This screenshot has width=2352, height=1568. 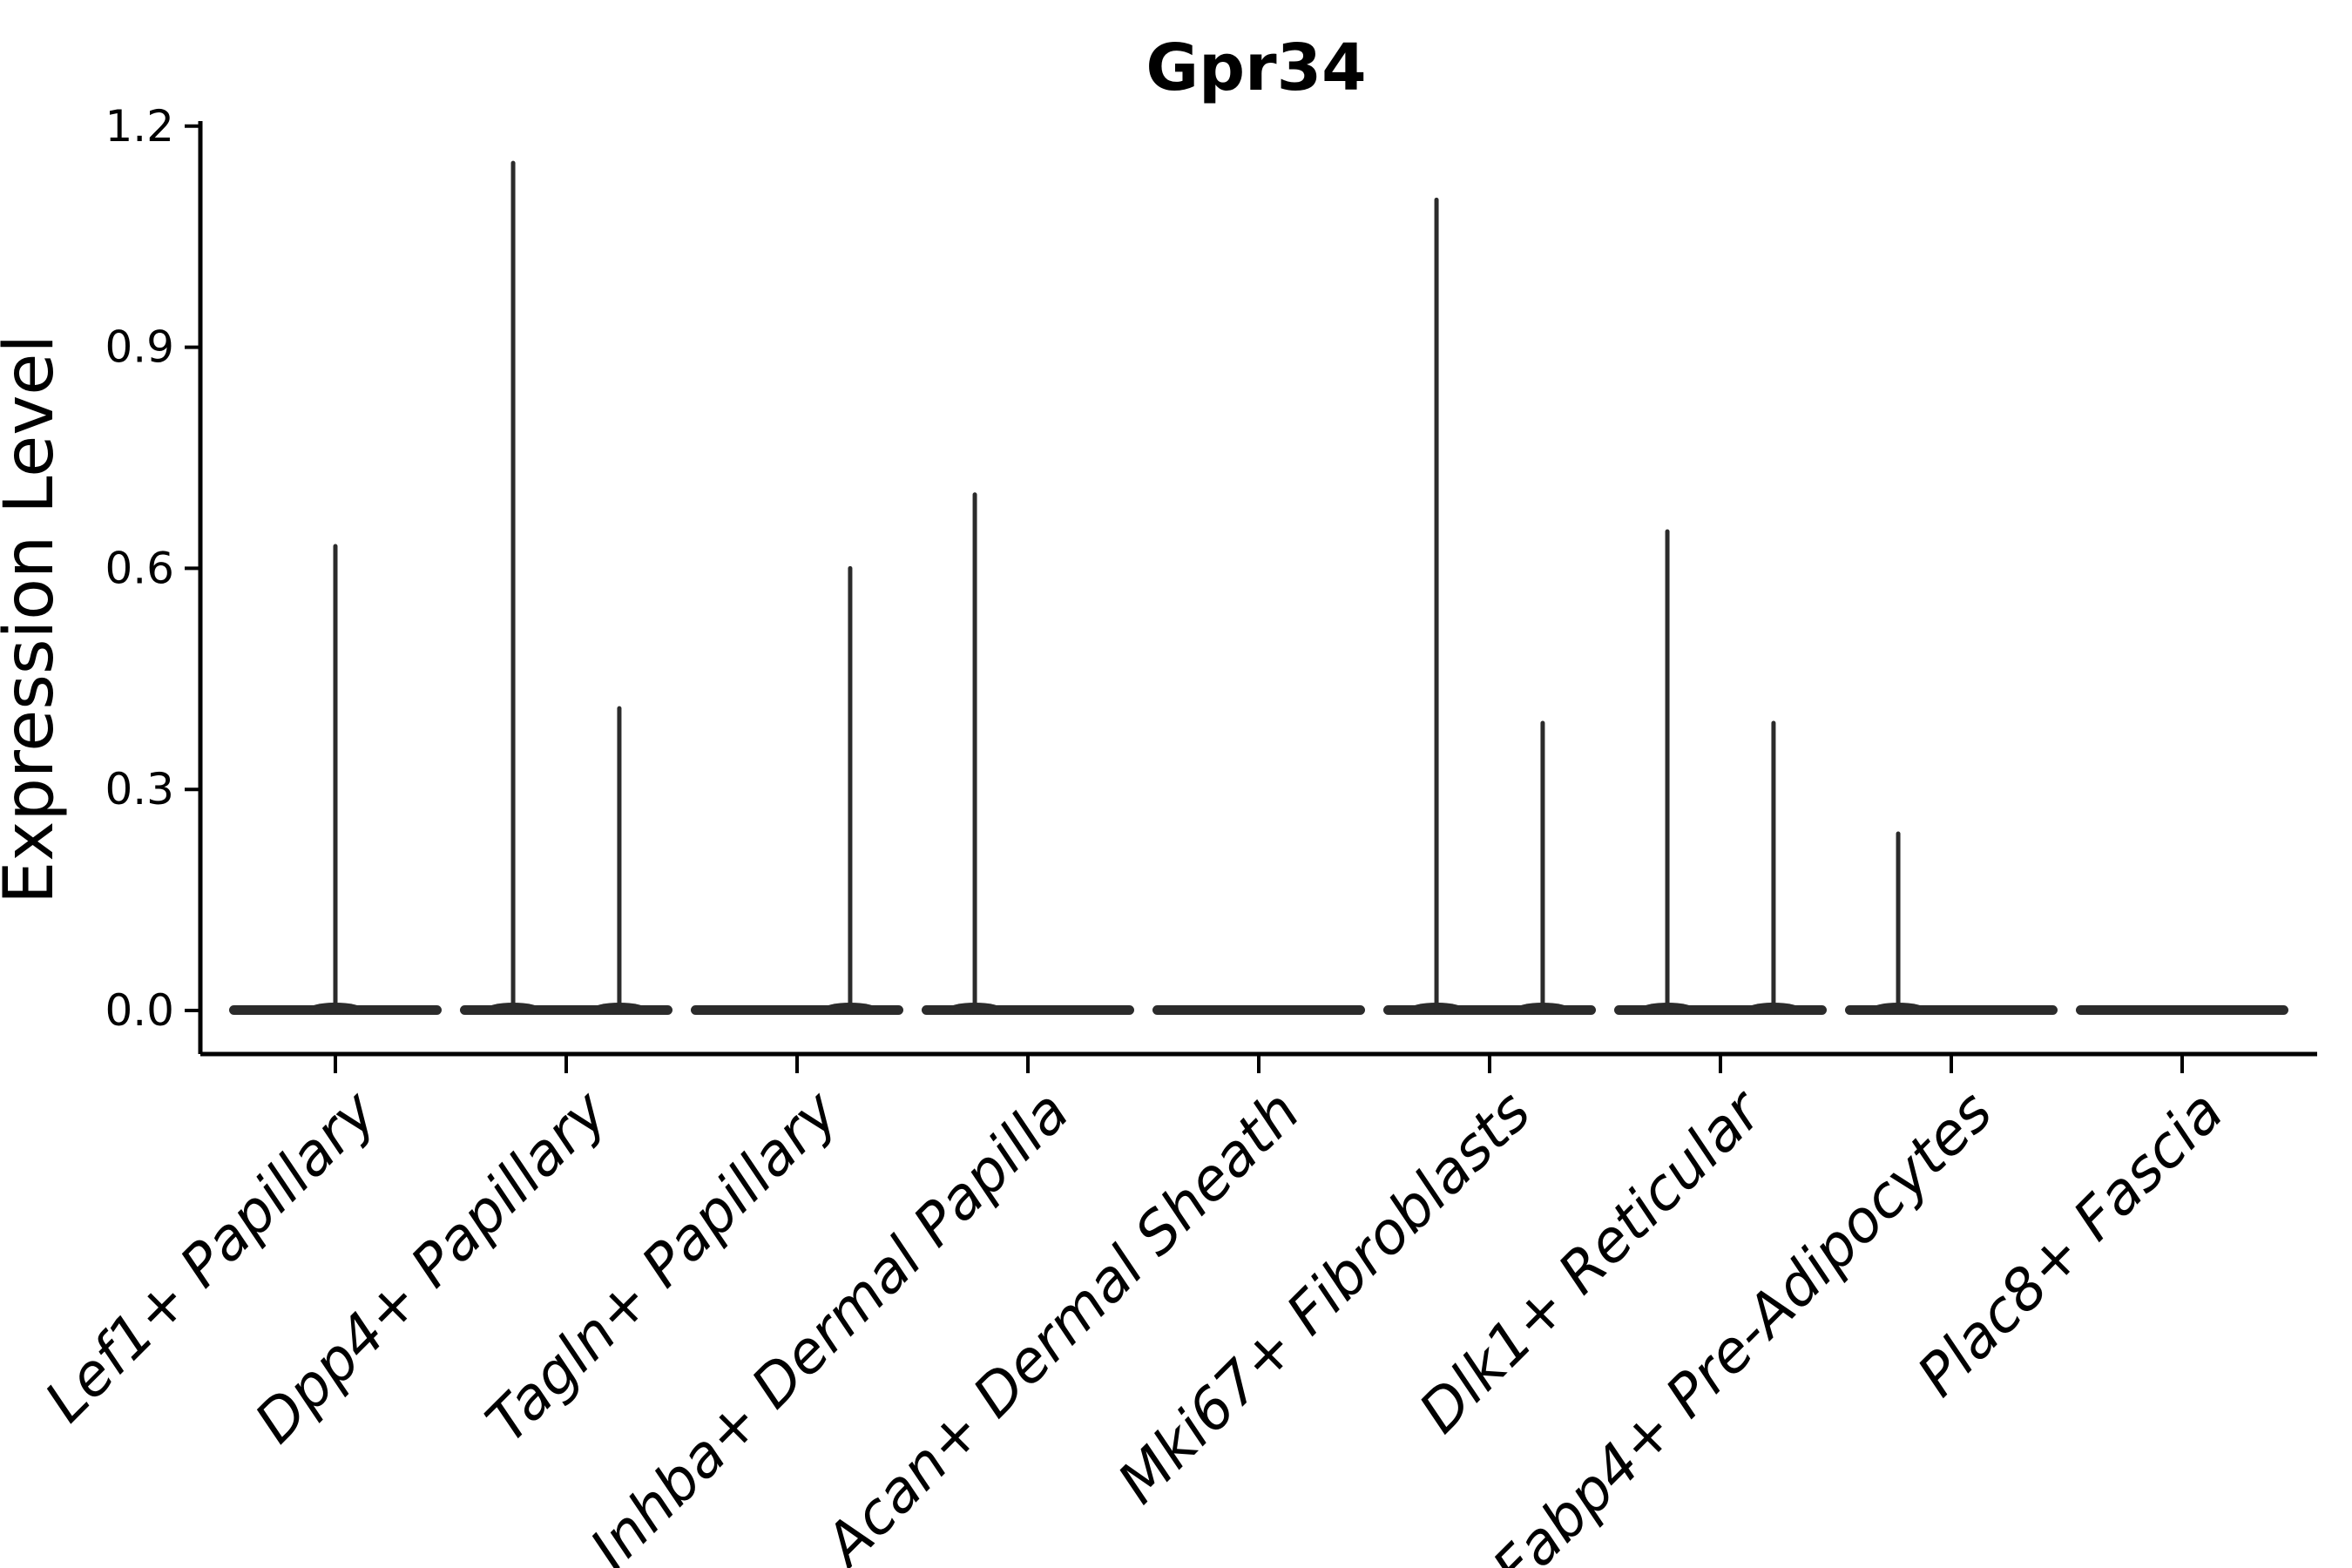 What do you see at coordinates (34, 619) in the screenshot?
I see `y-axis-label: Expression Level` at bounding box center [34, 619].